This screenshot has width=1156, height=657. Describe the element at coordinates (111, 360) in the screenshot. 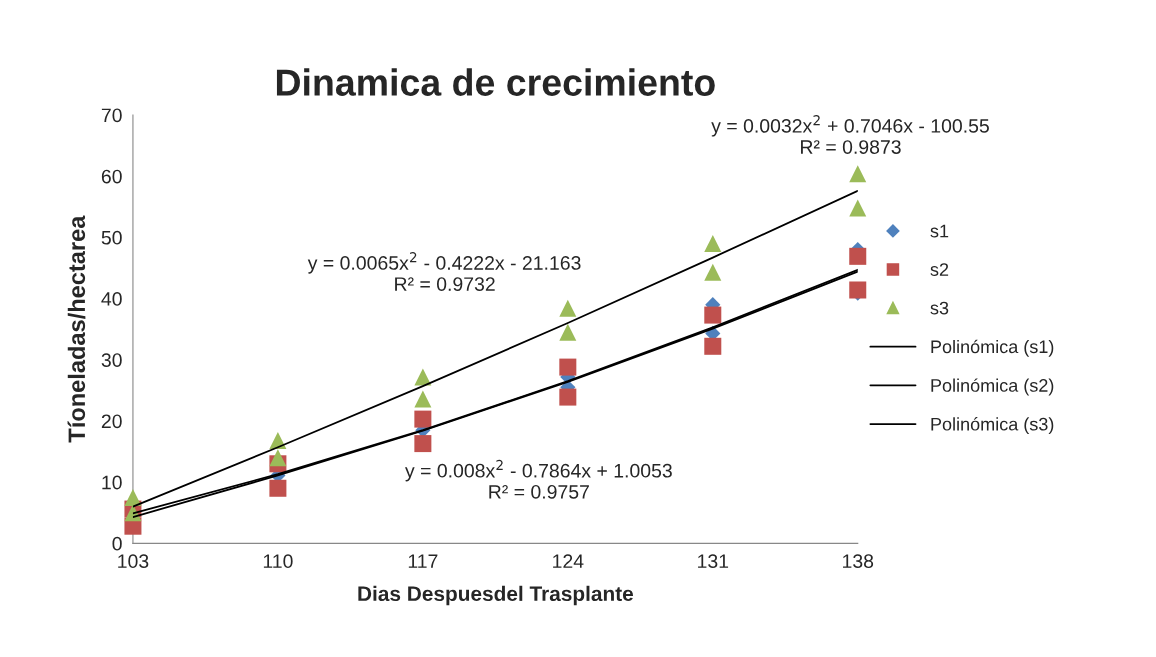

I see `y-tick-label: 30` at that location.